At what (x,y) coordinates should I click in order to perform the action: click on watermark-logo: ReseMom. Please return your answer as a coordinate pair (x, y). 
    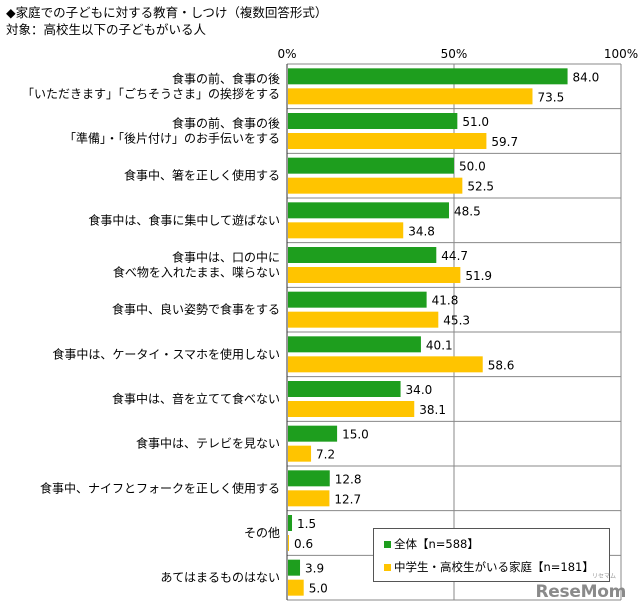
    Looking at the image, I should click on (581, 592).